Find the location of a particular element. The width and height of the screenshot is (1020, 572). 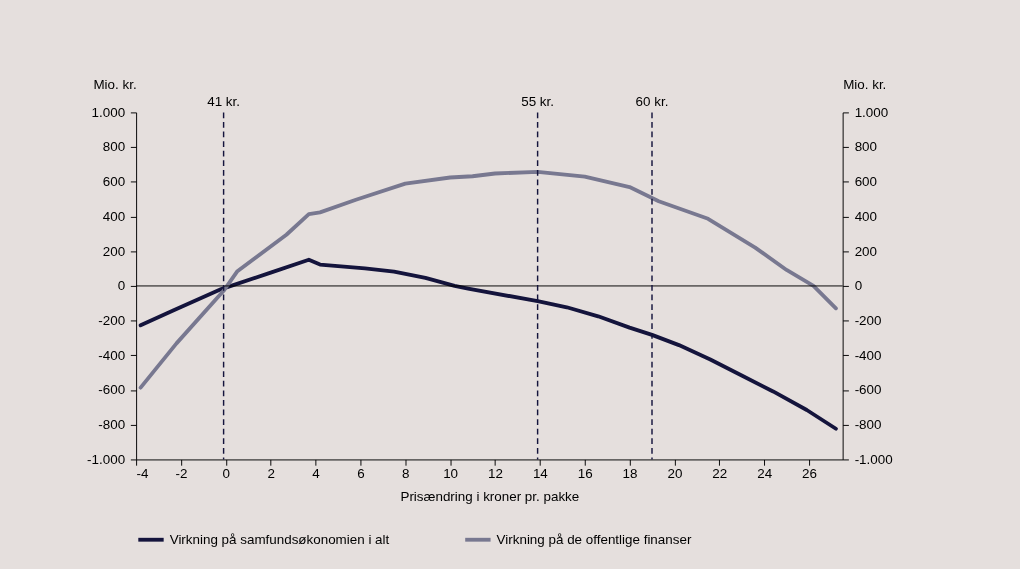

x-tick-label: 10 is located at coordinates (451, 474).